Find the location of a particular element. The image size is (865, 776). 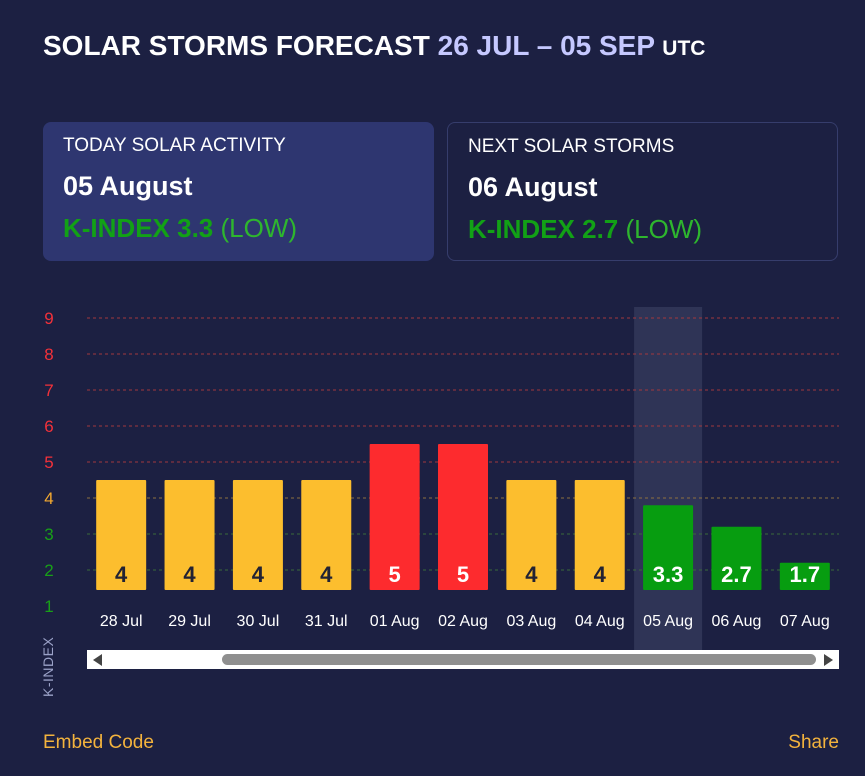

today-card-kindex: K-INDEX 3.3 (LOW) is located at coordinates (238, 228).